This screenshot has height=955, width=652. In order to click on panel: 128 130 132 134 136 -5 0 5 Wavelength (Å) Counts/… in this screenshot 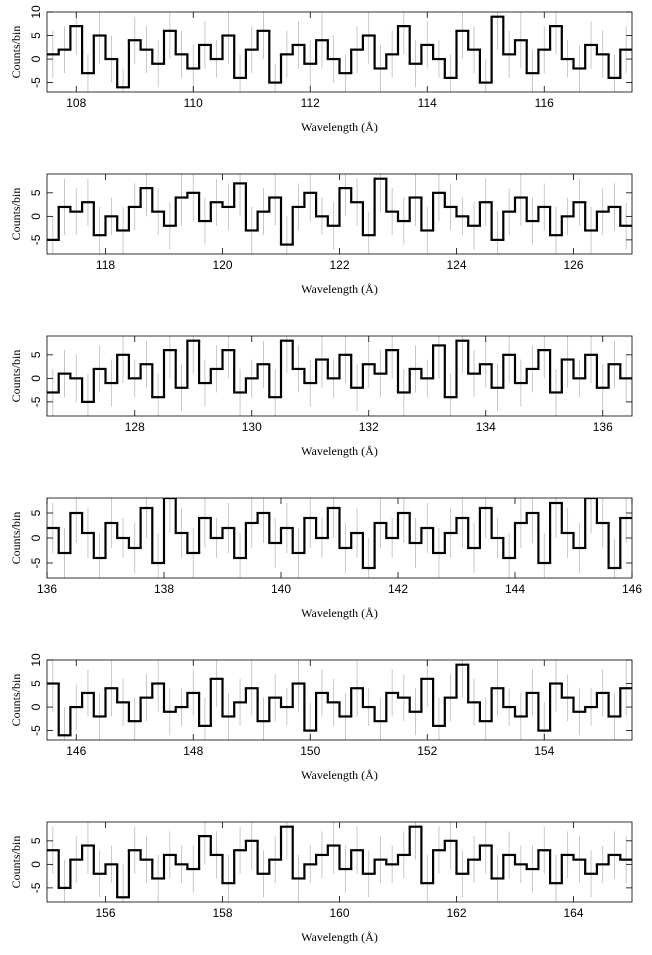, I will do `click(321, 396)`.